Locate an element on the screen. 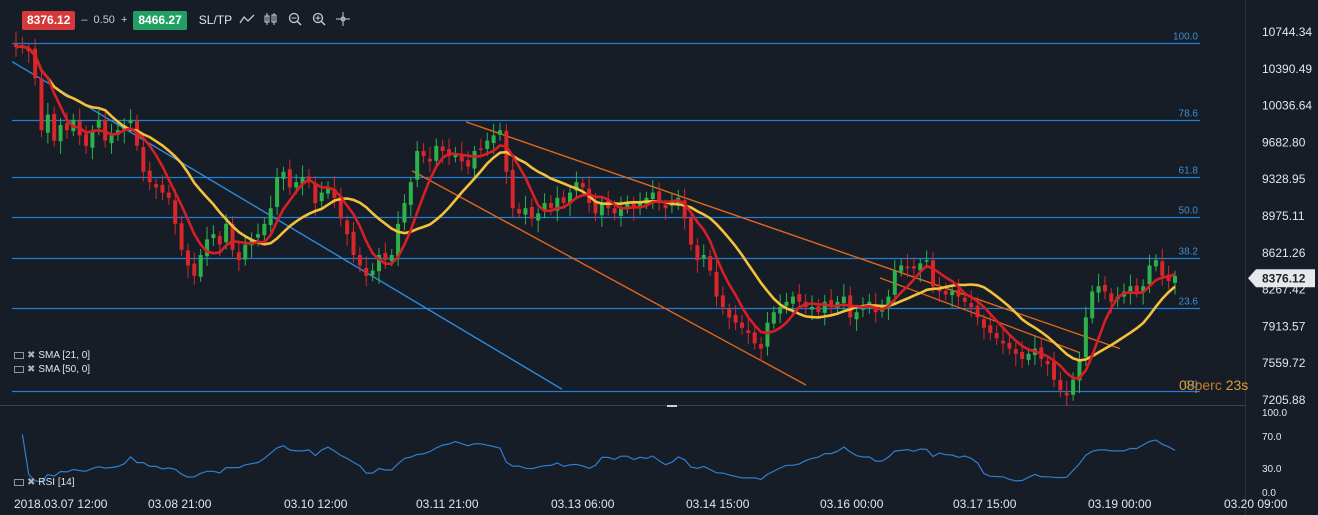 The image size is (1318, 515). zoom-in-icon is located at coordinates (319, 20).